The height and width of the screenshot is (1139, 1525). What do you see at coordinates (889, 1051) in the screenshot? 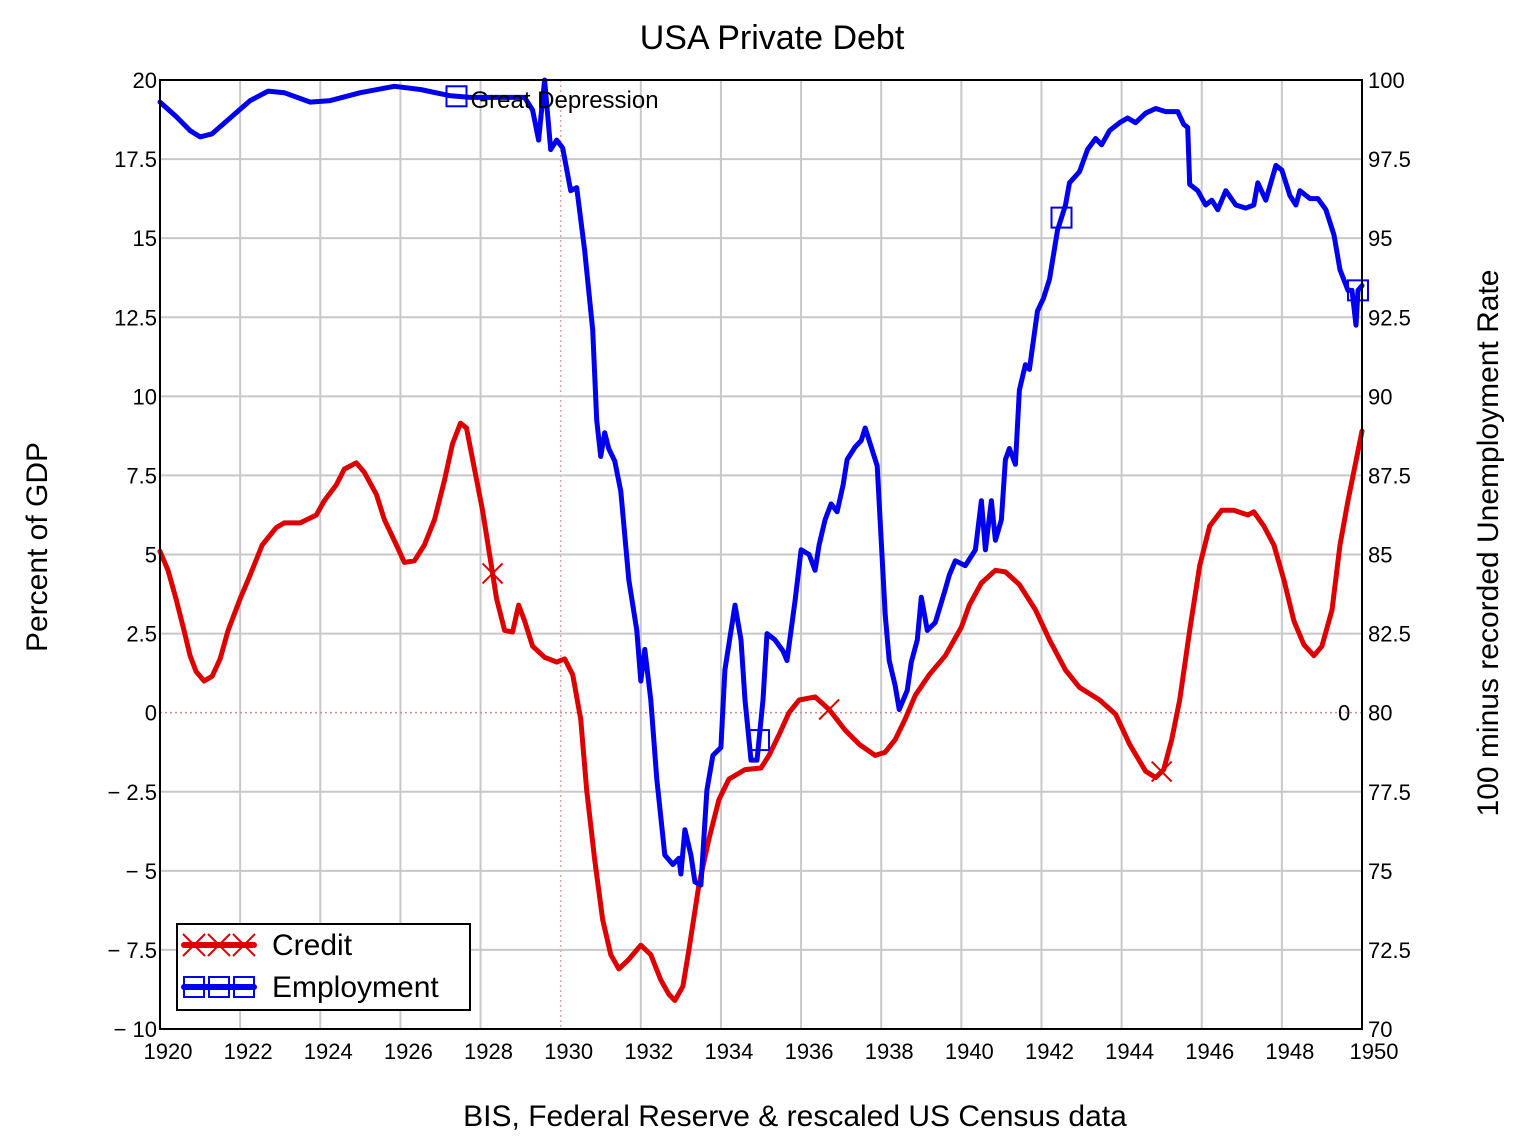
I see `x-tick-label: 1938` at bounding box center [889, 1051].